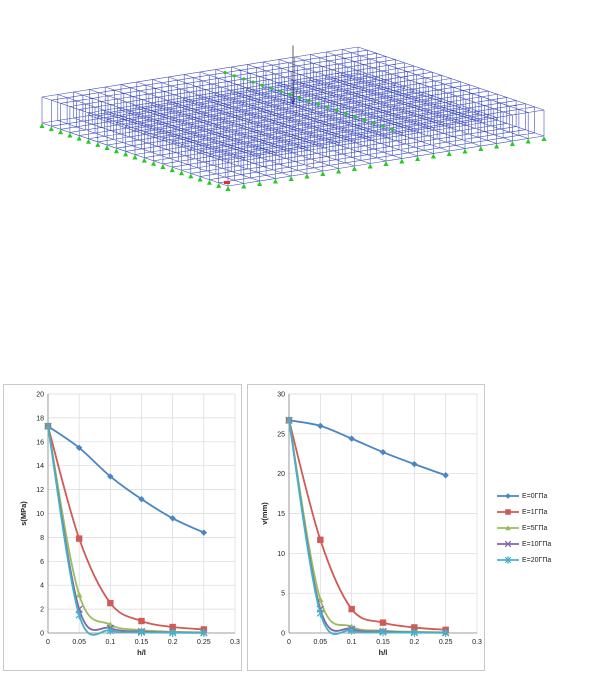 Image resolution: width=595 pixels, height=675 pixels. What do you see at coordinates (42, 586) in the screenshot?
I see `y-tick-label: 4` at bounding box center [42, 586].